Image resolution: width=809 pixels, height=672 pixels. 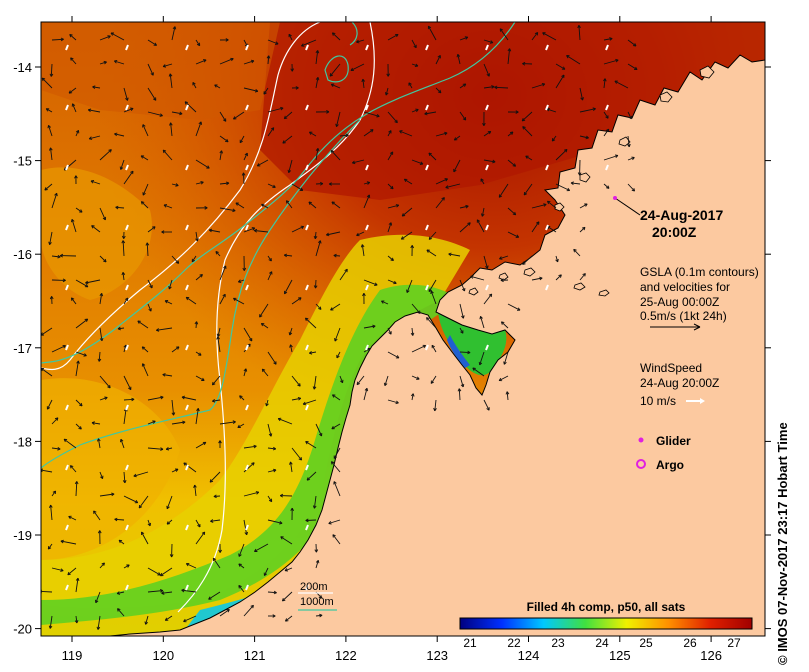 What do you see at coordinates (679, 302) in the screenshot?
I see `gsla-line3: 25-Aug 00:00Z` at bounding box center [679, 302].